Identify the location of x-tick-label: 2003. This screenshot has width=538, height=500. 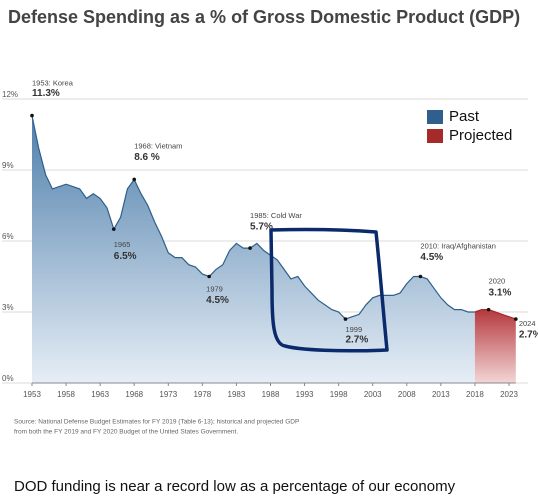
(373, 394).